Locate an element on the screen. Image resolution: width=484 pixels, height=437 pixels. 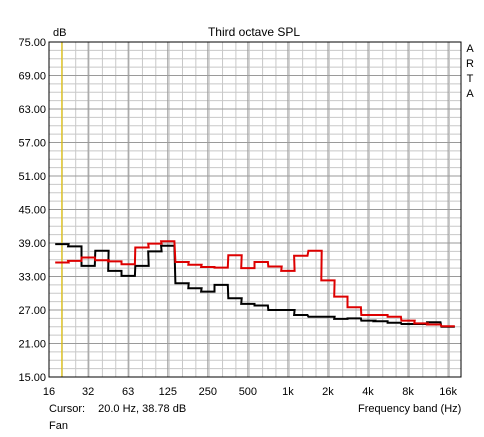
y-tick-label: 69.00 is located at coordinates (32, 77).